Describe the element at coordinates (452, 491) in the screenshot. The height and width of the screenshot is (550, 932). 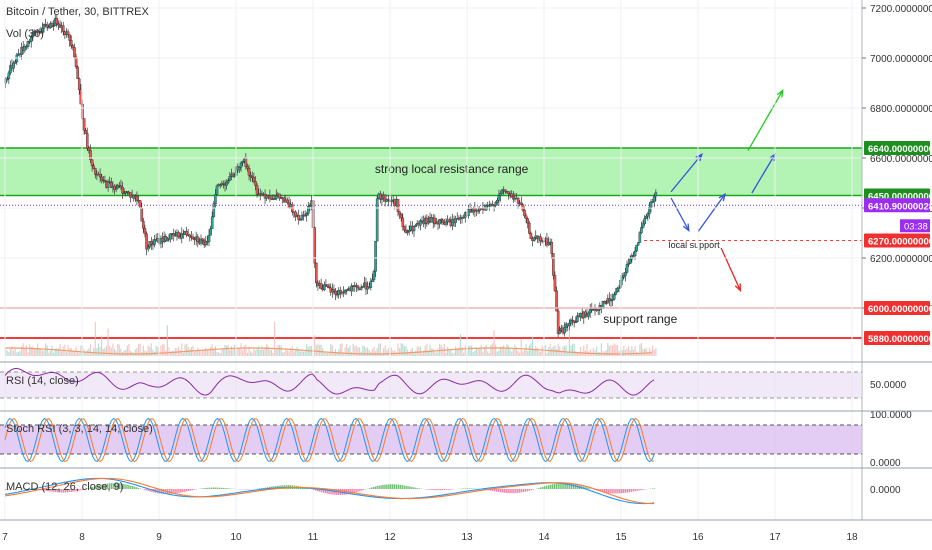
I see `macd-pane: 0.0000` at that location.